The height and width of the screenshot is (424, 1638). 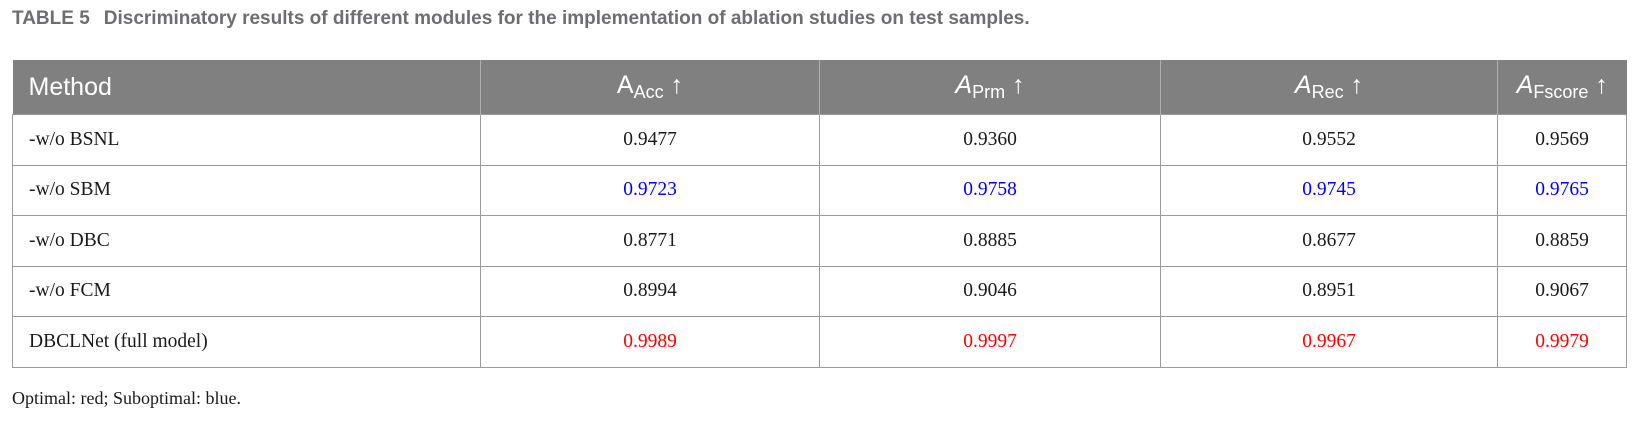 I want to click on method-cell: DBCLNet (full model), so click(x=246, y=342).